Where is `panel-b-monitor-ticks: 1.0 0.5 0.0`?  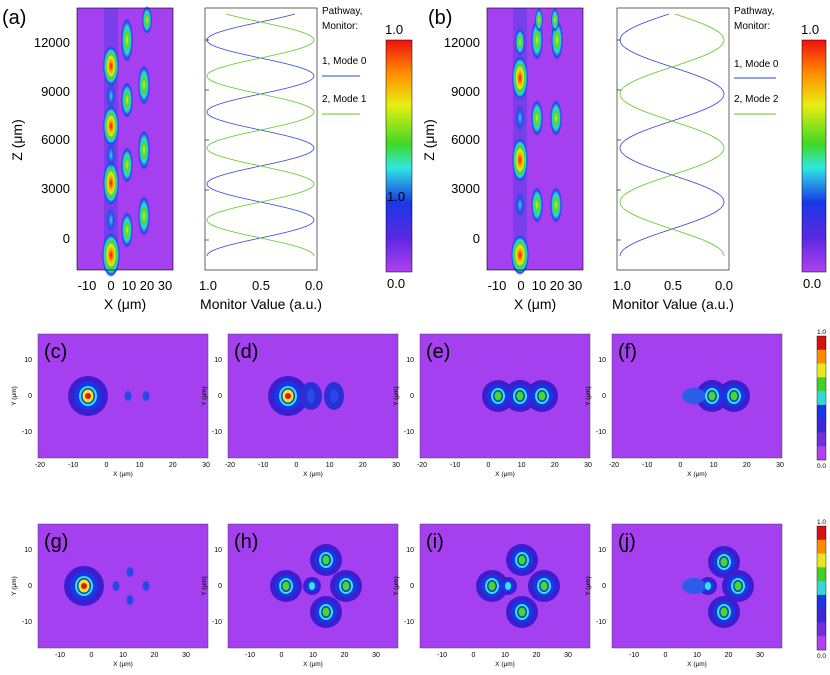
panel-b-monitor-ticks: 1.0 0.5 0.0 is located at coordinates (673, 285).